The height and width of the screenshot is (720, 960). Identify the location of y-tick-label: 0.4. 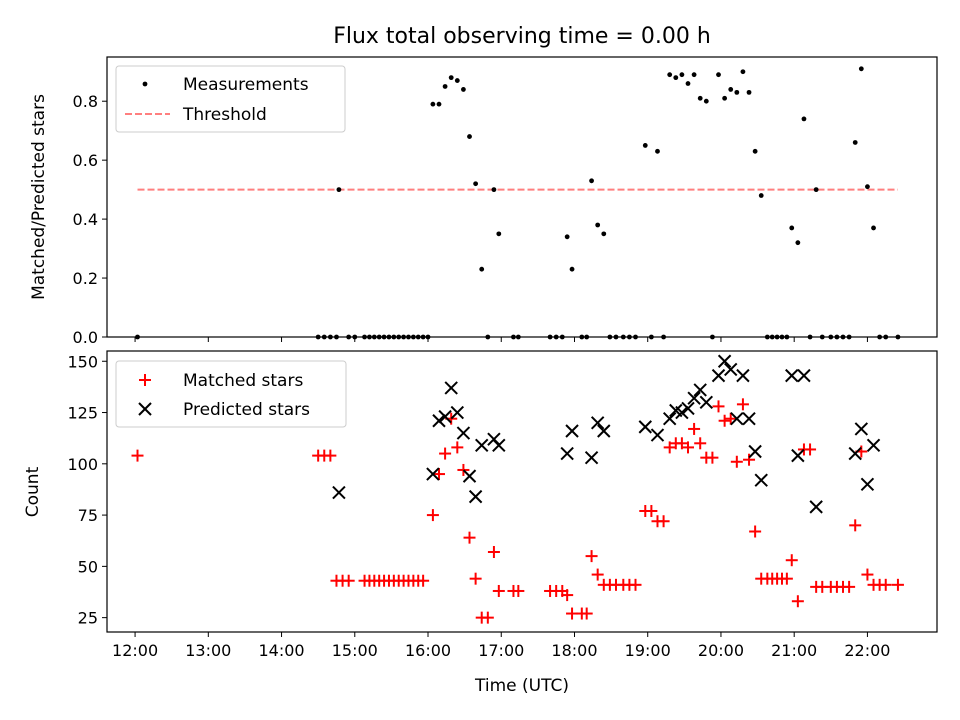
(85, 219).